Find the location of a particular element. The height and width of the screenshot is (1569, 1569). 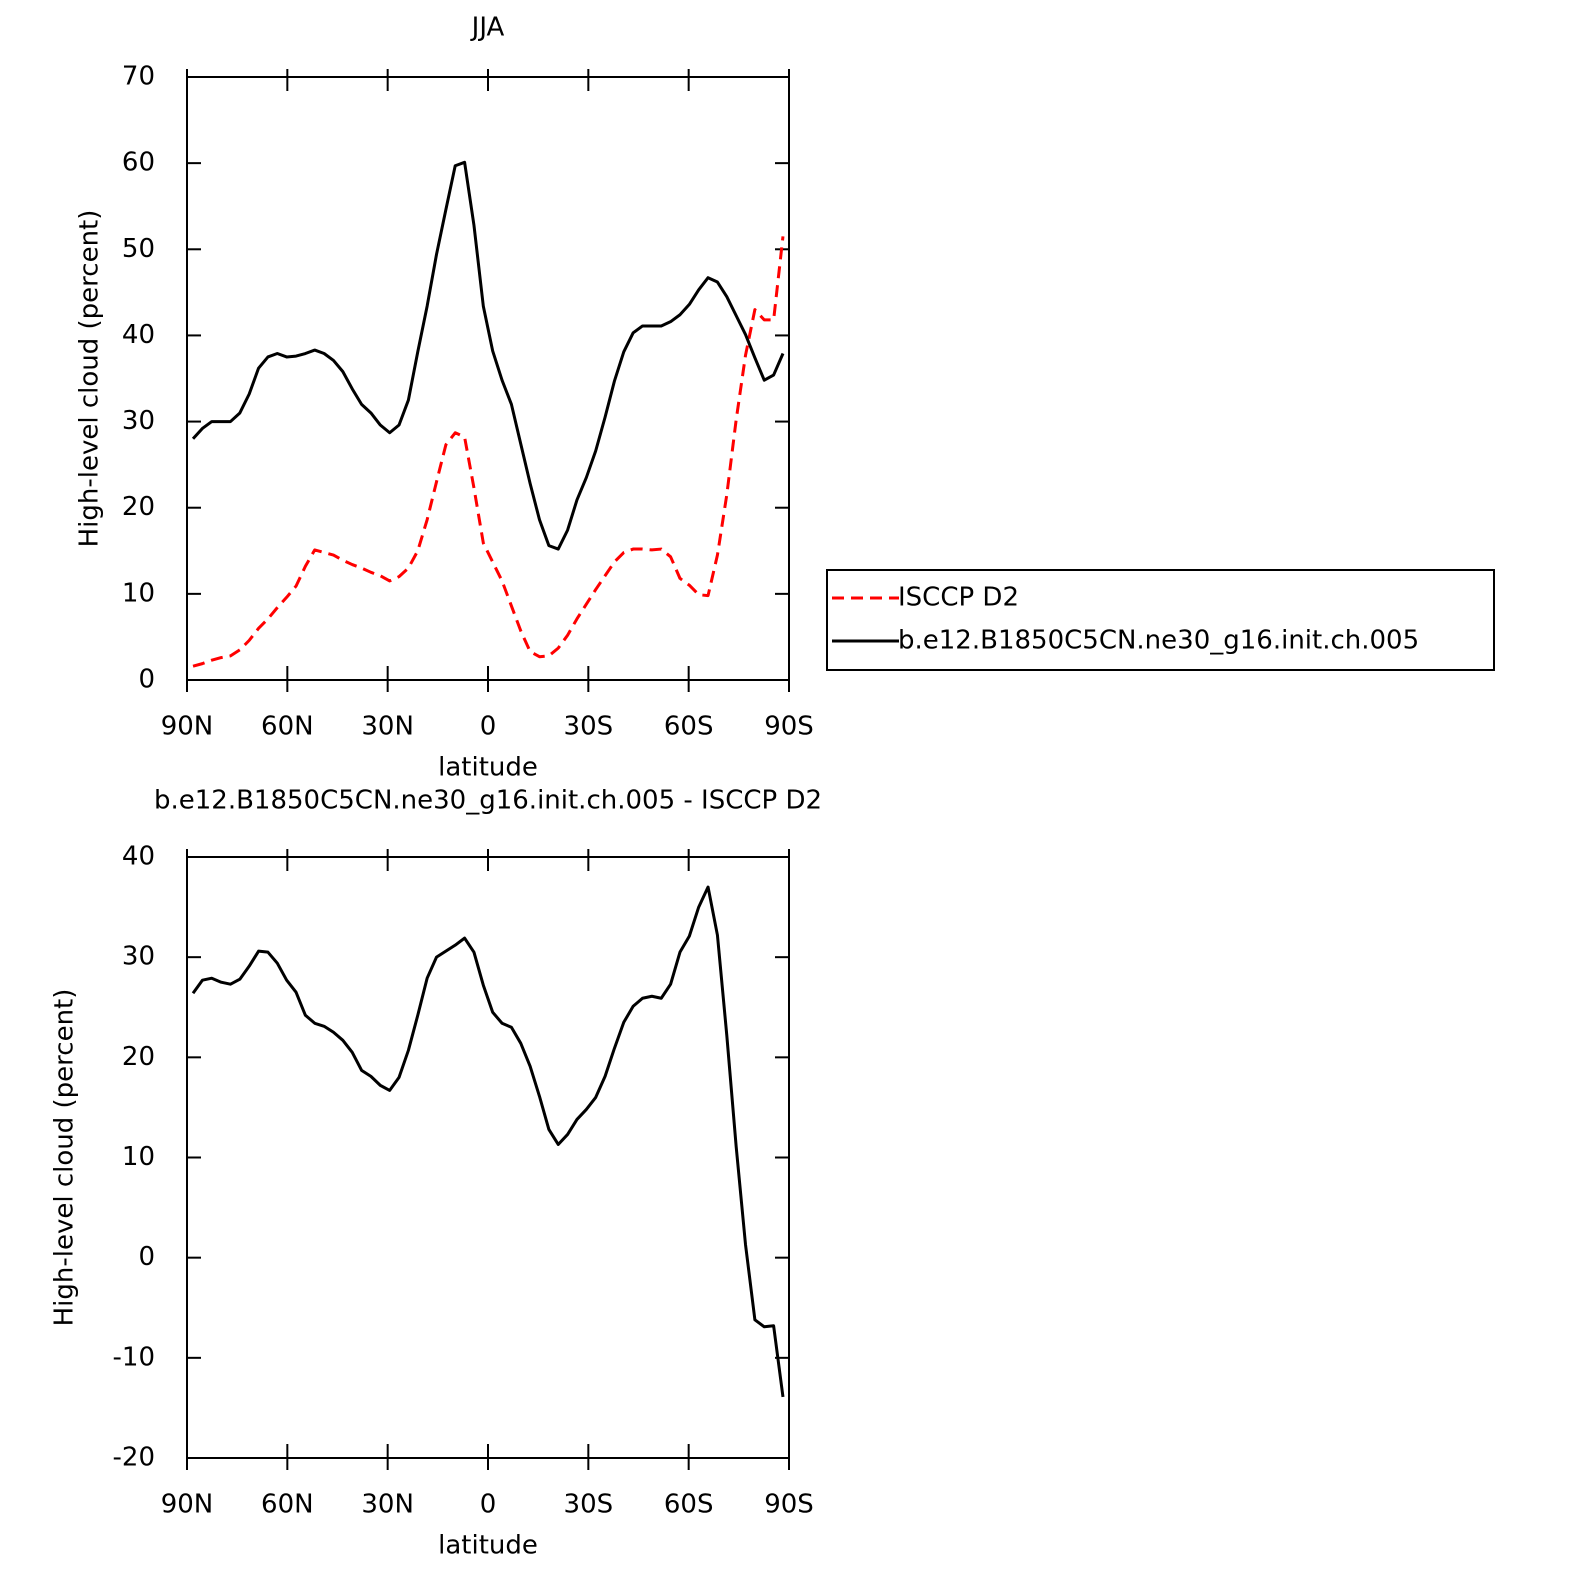

chart-title: JJA is located at coordinates (487, 28).